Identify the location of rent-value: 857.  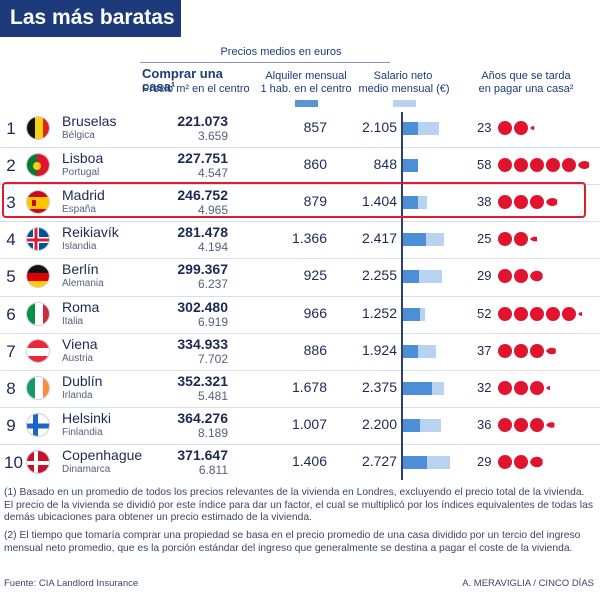
(315, 127).